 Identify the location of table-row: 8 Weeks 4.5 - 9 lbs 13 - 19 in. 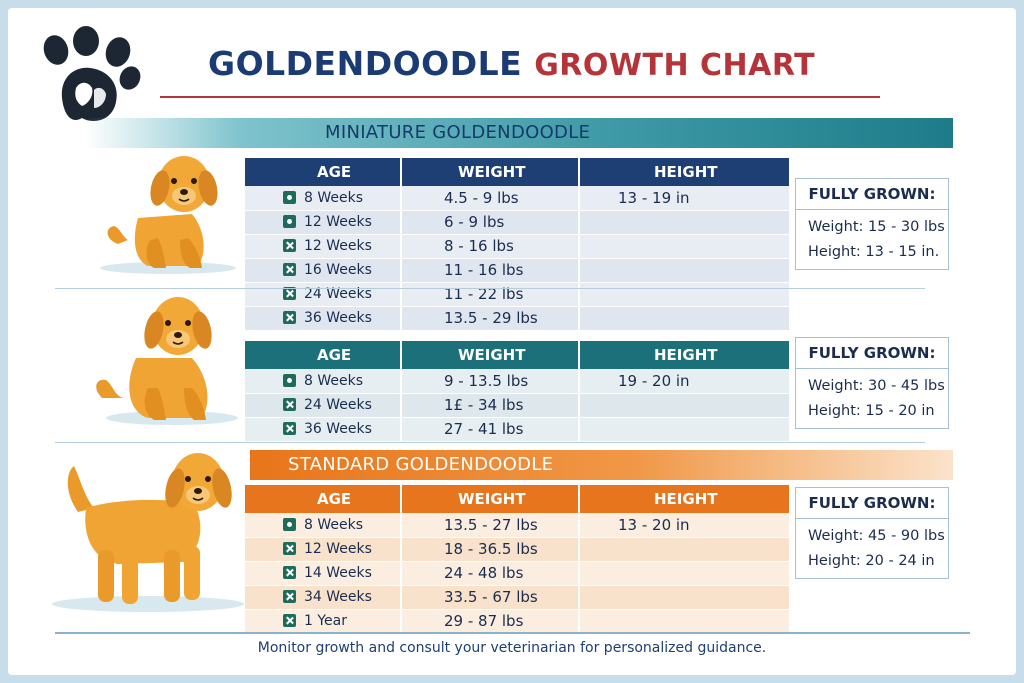
(517, 198).